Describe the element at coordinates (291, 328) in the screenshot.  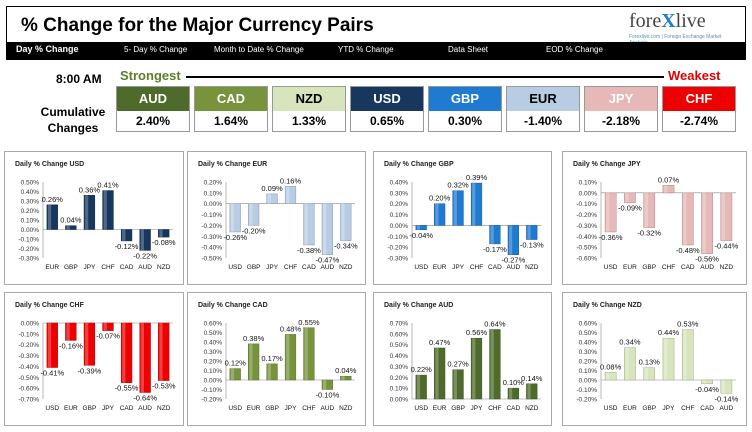
I see `data-label: 0.48%` at that location.